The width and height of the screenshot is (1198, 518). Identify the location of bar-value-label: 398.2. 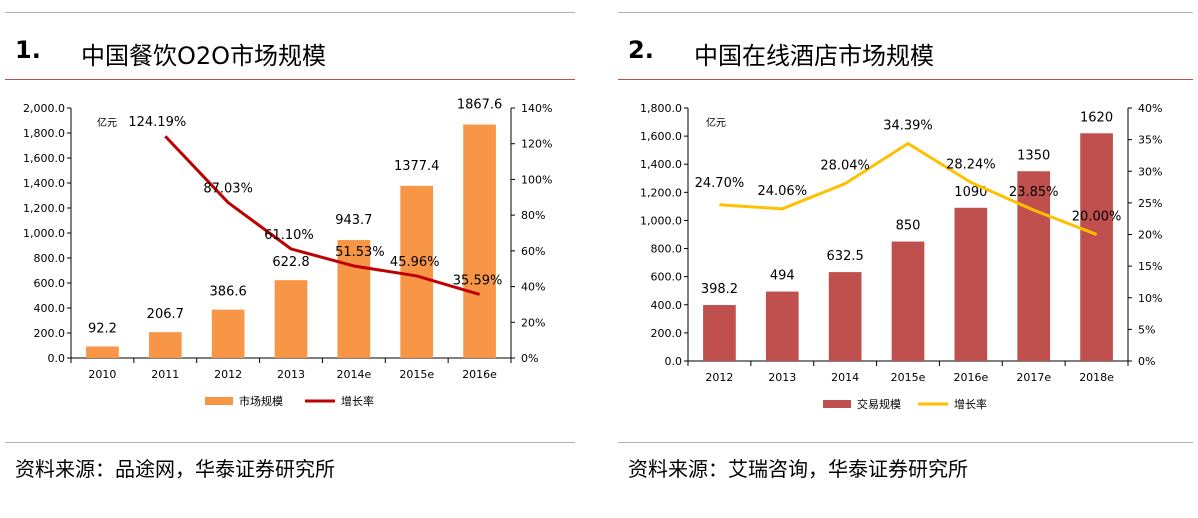
(719, 289).